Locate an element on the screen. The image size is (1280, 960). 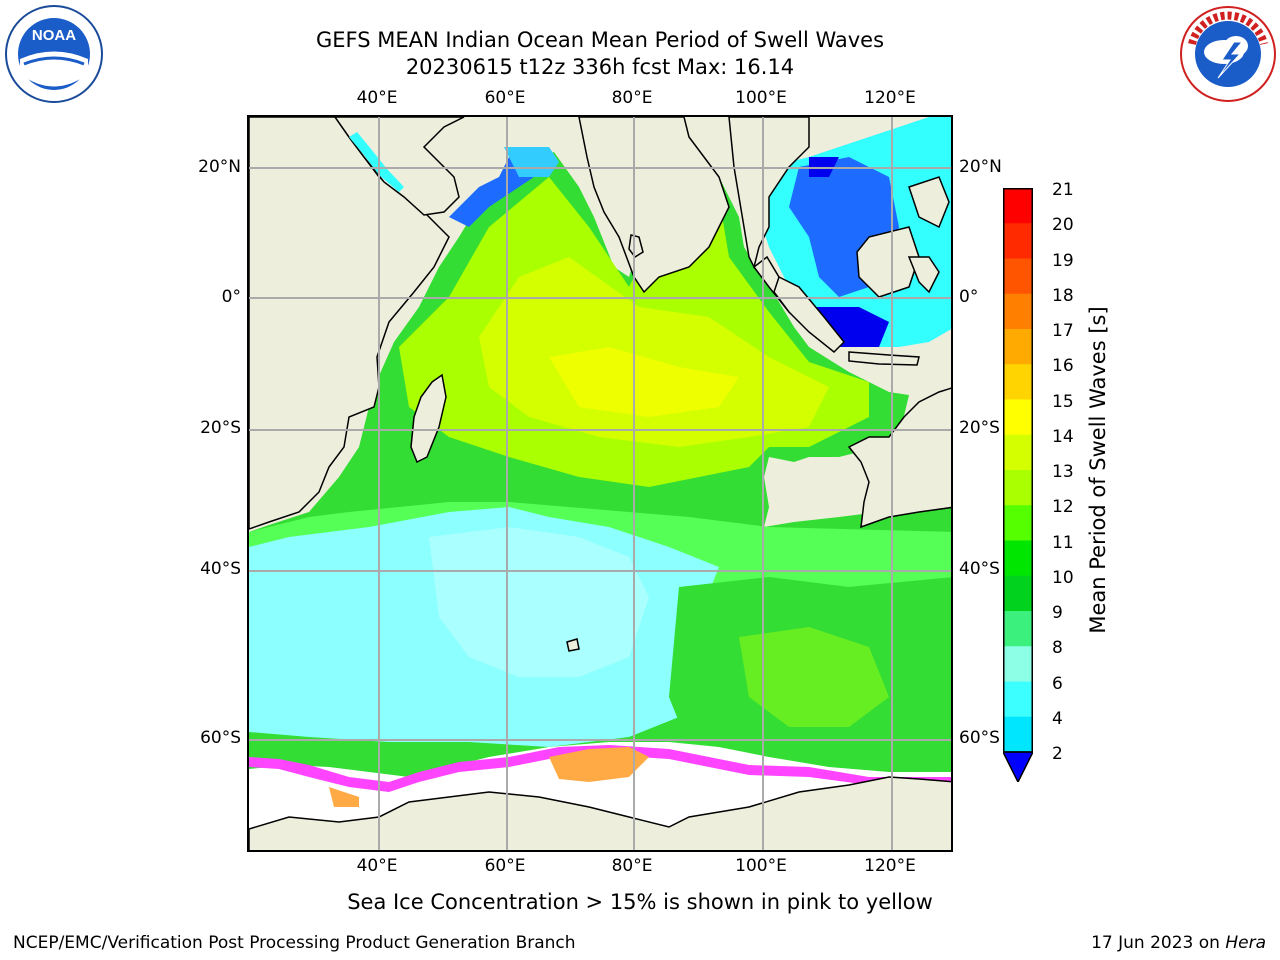
x-tick-top: 80°E is located at coordinates (632, 98).